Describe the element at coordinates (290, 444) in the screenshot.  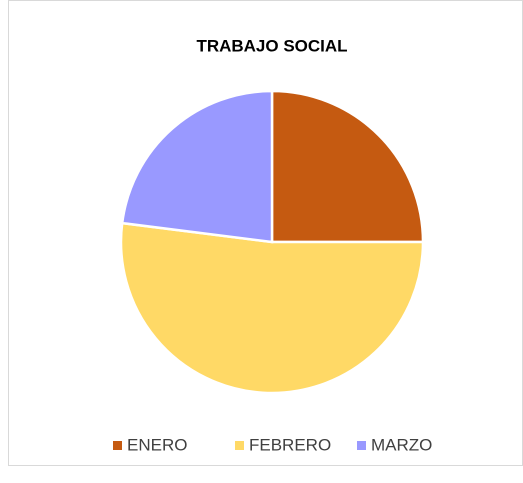
I see `legend-label: FEBRERO` at that location.